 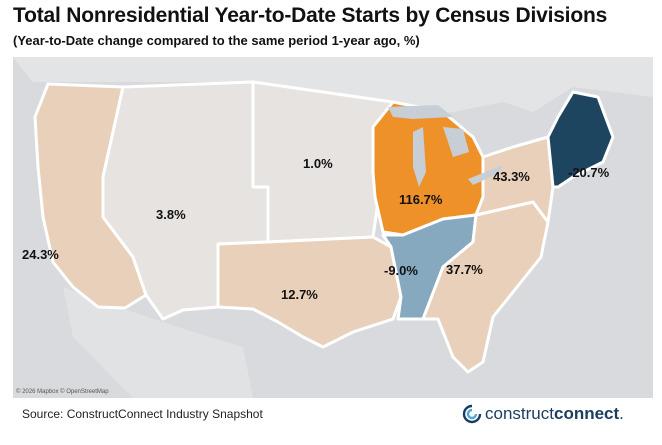 What do you see at coordinates (333, 87) in the screenshot?
I see `canada-landmass` at bounding box center [333, 87].